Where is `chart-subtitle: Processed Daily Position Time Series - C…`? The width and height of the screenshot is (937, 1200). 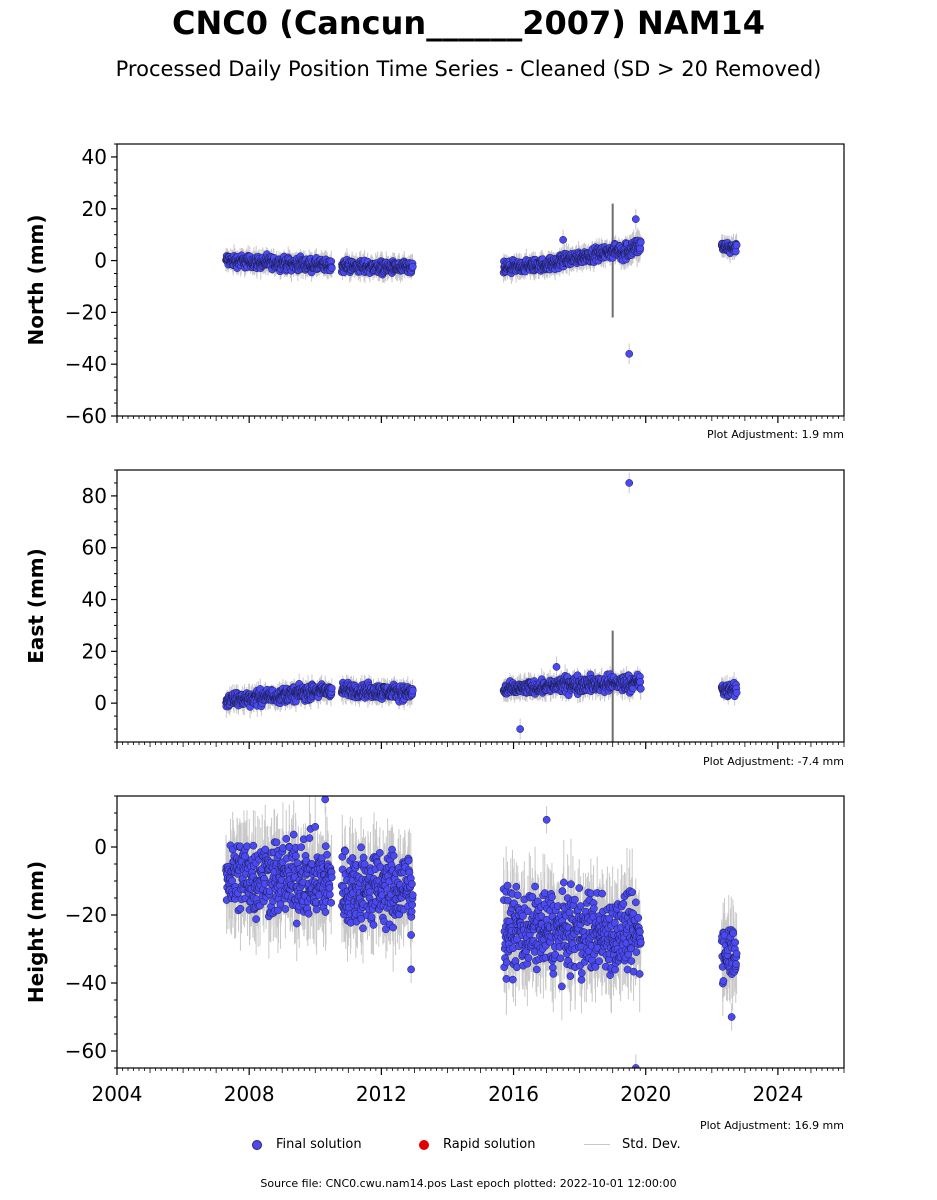
chart-subtitle: Processed Daily Position Time Series - C… is located at coordinates (468, 69).